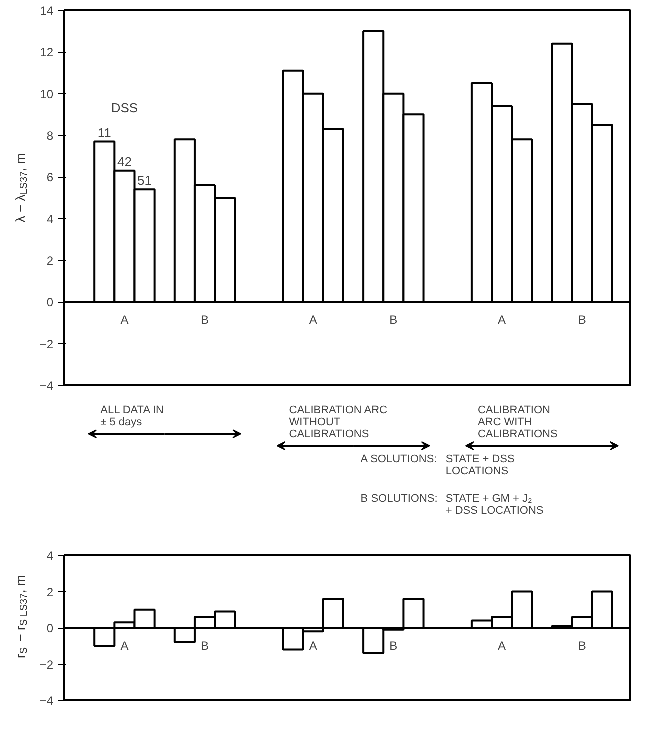  Describe the element at coordinates (50, 136) in the screenshot. I see `y-tick-label: 8` at that location.